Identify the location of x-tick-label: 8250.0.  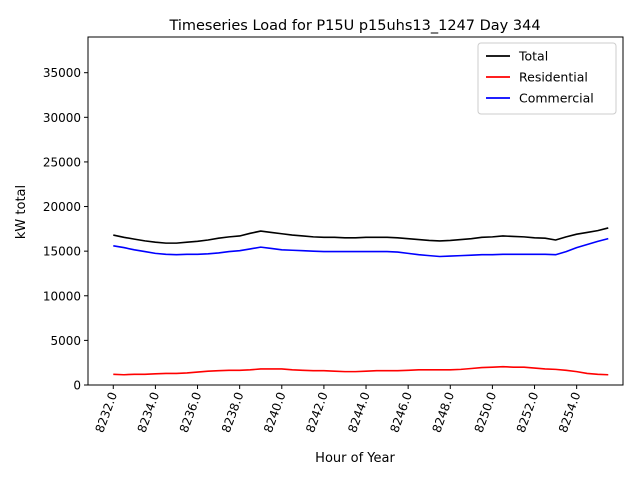
(486, 412).